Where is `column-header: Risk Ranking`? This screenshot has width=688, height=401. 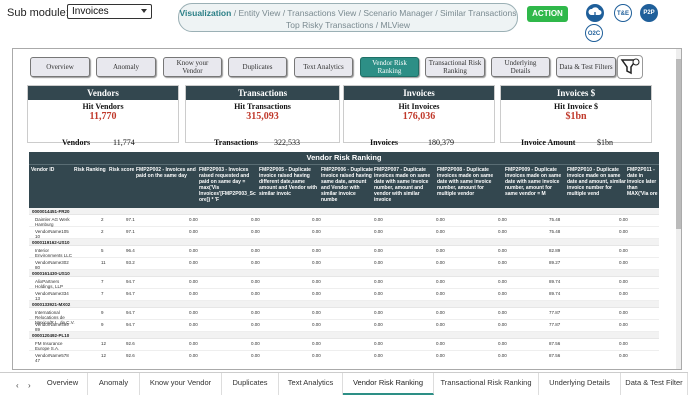
column-header: Risk Ranking is located at coordinates (90, 170).